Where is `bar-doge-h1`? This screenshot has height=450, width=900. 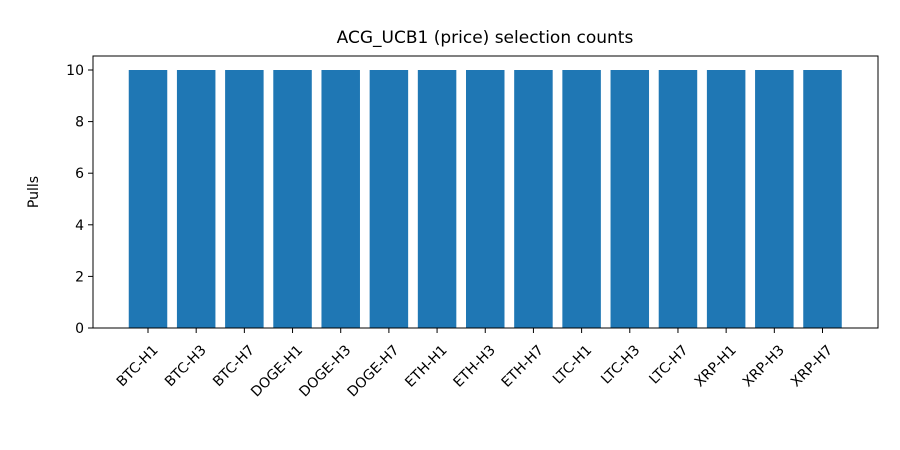 bar-doge-h1 is located at coordinates (292, 199).